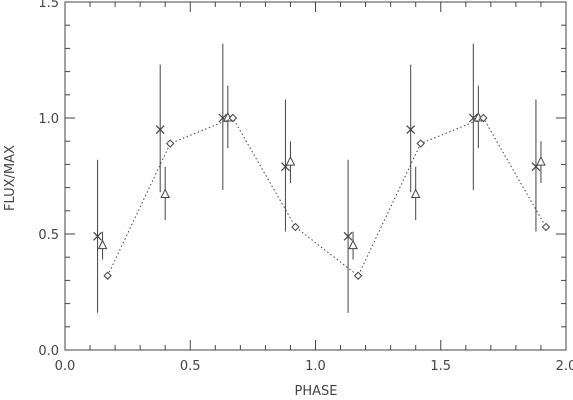 The image size is (573, 400). What do you see at coordinates (65, 366) in the screenshot?
I see `x-tick-label: 0.0` at bounding box center [65, 366].